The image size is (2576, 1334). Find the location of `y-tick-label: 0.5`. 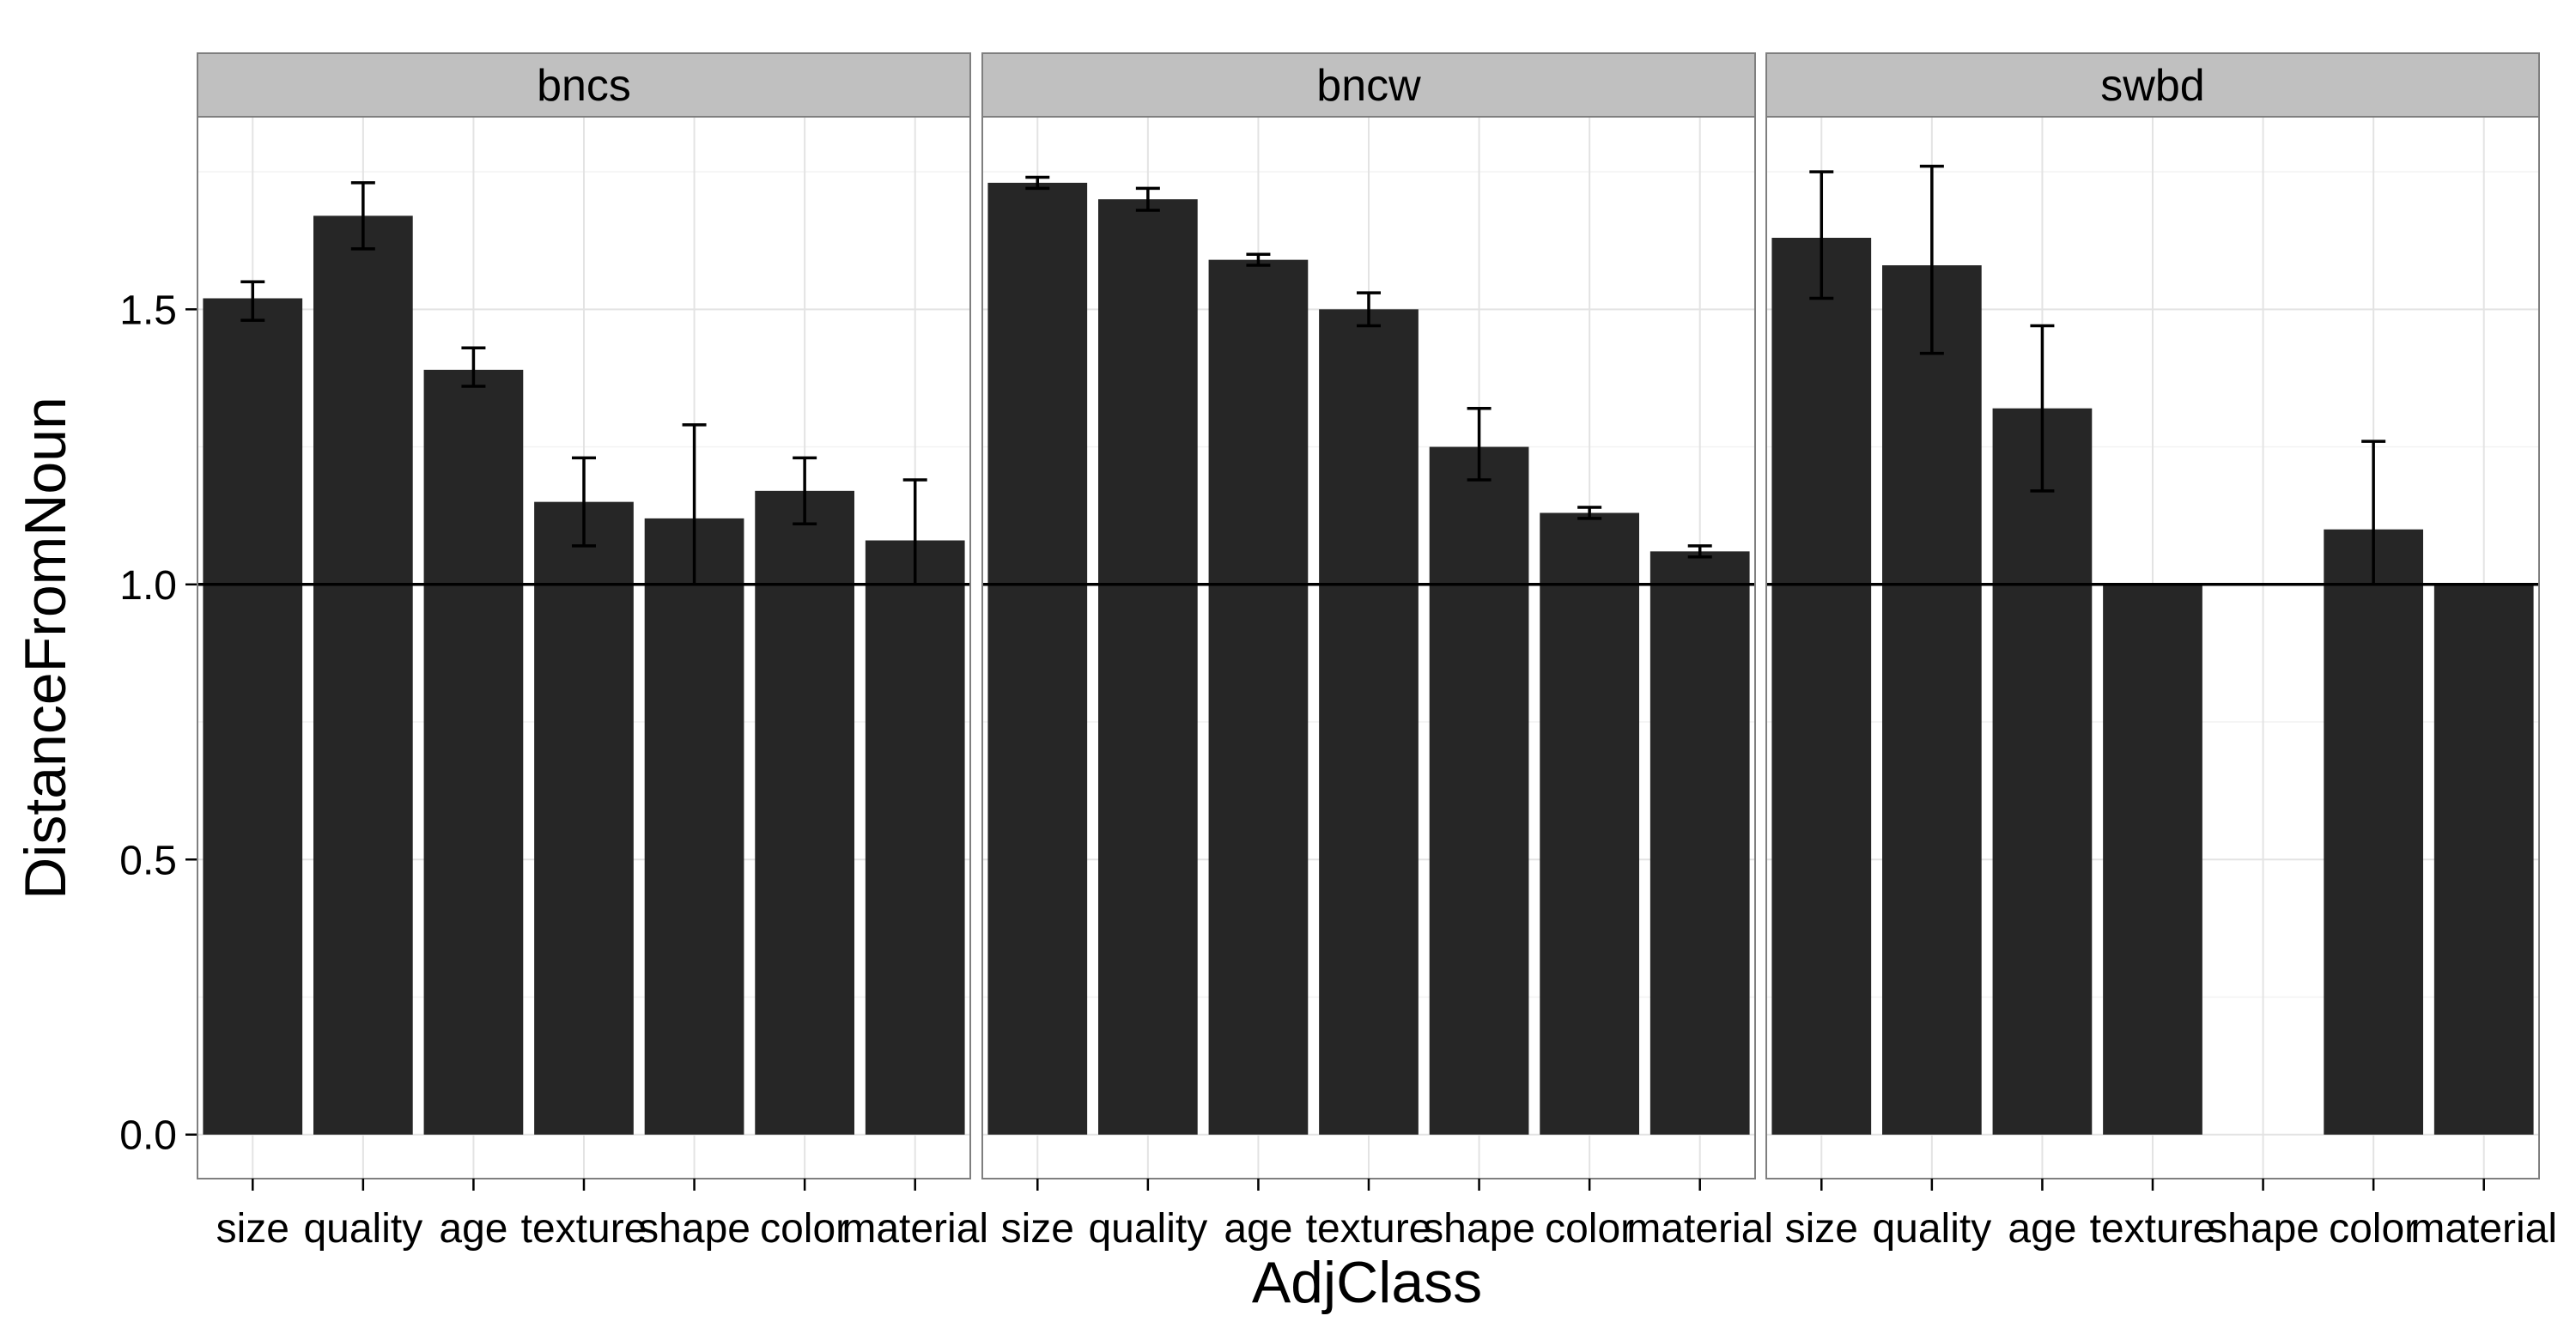

y-tick-label: 0.5 is located at coordinates (148, 860).